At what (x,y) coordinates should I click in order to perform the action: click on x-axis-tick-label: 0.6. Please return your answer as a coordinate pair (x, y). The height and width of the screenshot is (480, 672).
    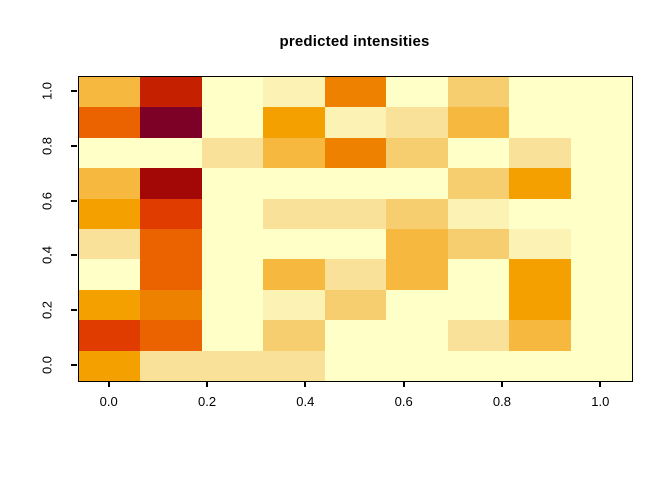
    Looking at the image, I should click on (403, 401).